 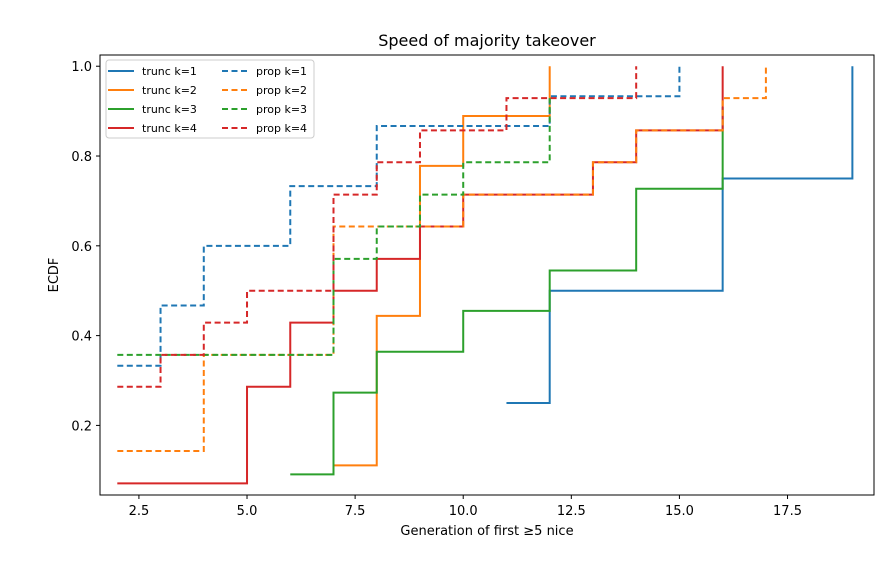 What do you see at coordinates (81, 157) in the screenshot?
I see `y-tick-label: 0.8` at bounding box center [81, 157].